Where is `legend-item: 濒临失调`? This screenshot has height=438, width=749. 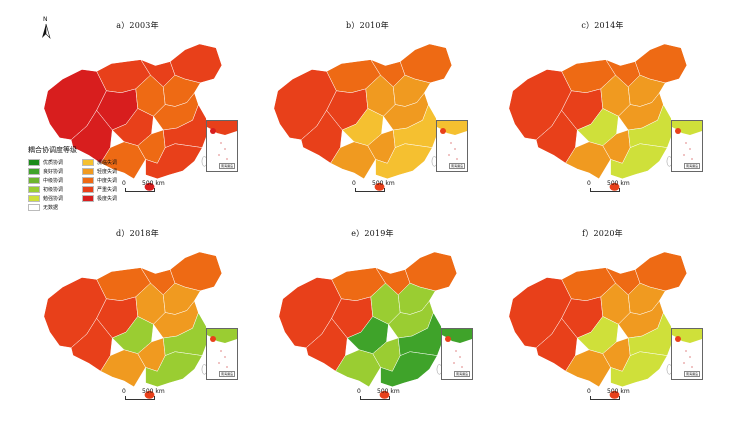 legend-item: 濒临失调 is located at coordinates (108, 162).